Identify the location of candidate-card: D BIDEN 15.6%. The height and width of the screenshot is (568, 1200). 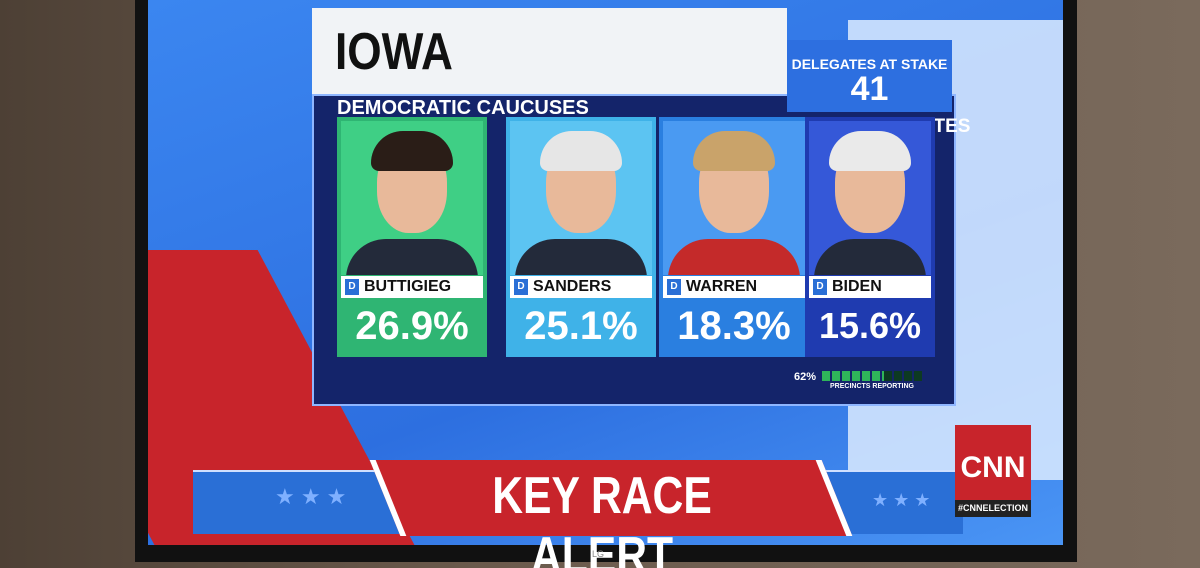
(870, 237).